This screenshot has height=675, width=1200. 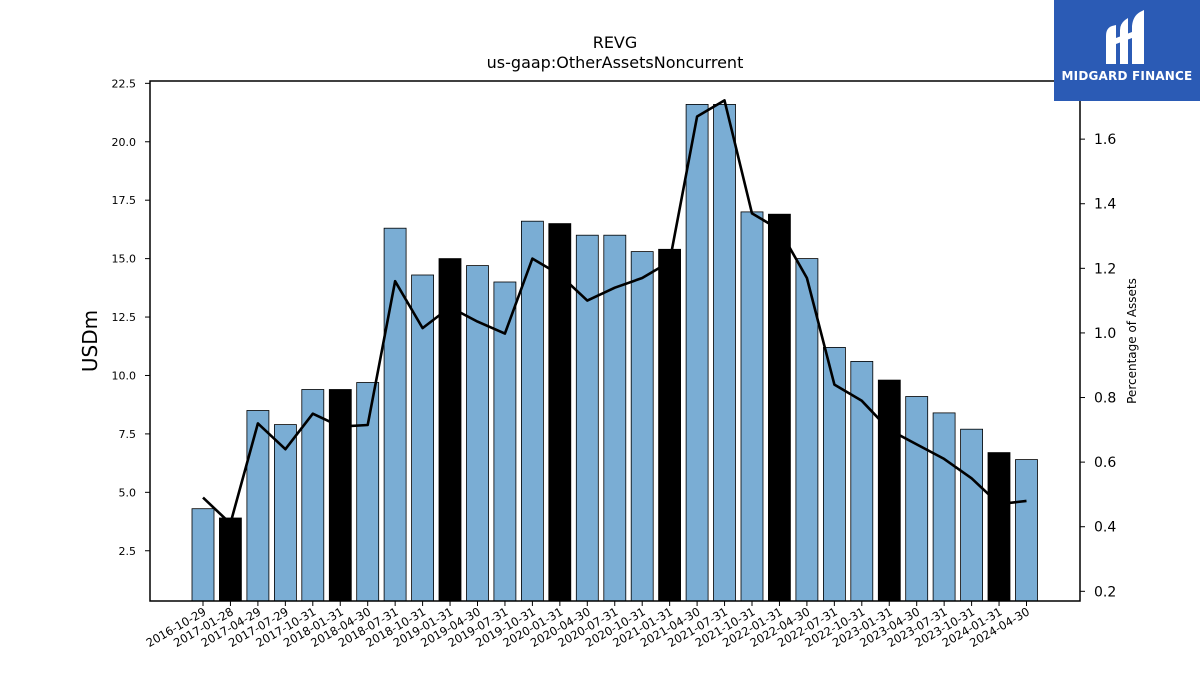 I want to click on y2-tick-label: 1.0, so click(x=1105, y=334).